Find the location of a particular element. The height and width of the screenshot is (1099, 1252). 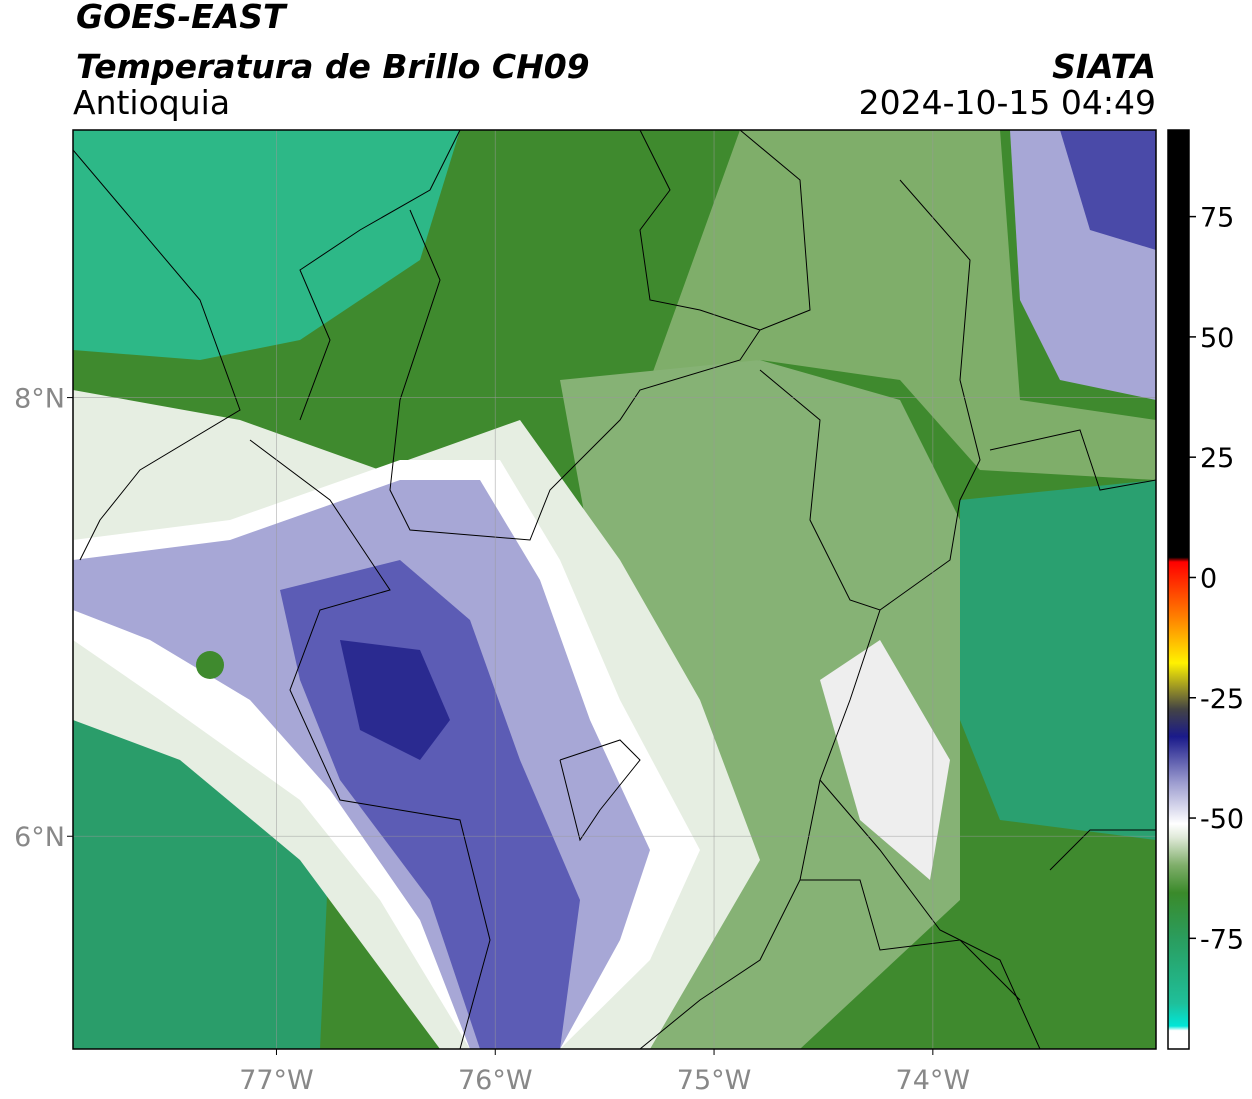

y-tick-label: 6°N is located at coordinates (39, 837).